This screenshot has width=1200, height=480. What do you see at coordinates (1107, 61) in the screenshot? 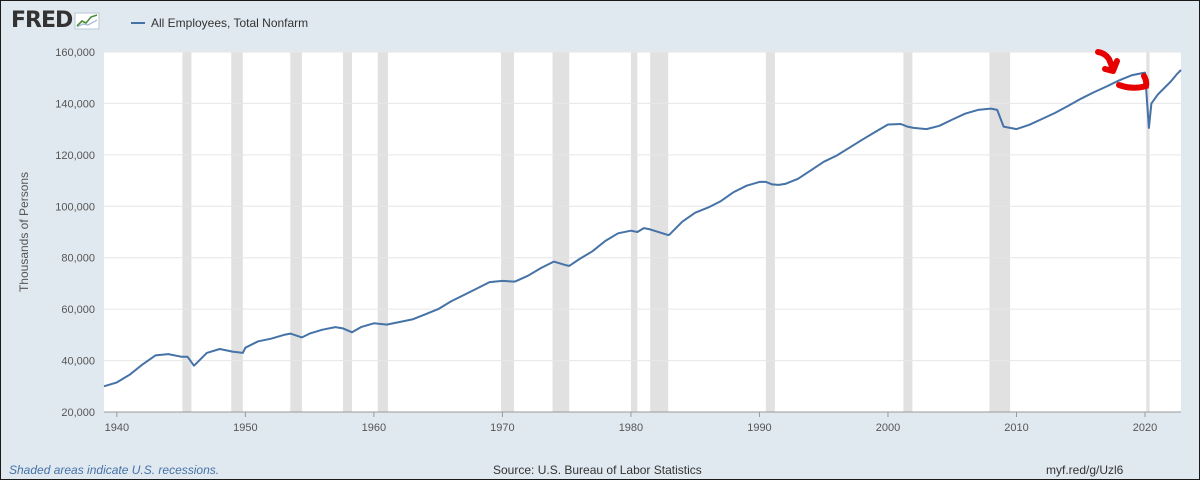
I see `red-arrow-icon` at bounding box center [1107, 61].